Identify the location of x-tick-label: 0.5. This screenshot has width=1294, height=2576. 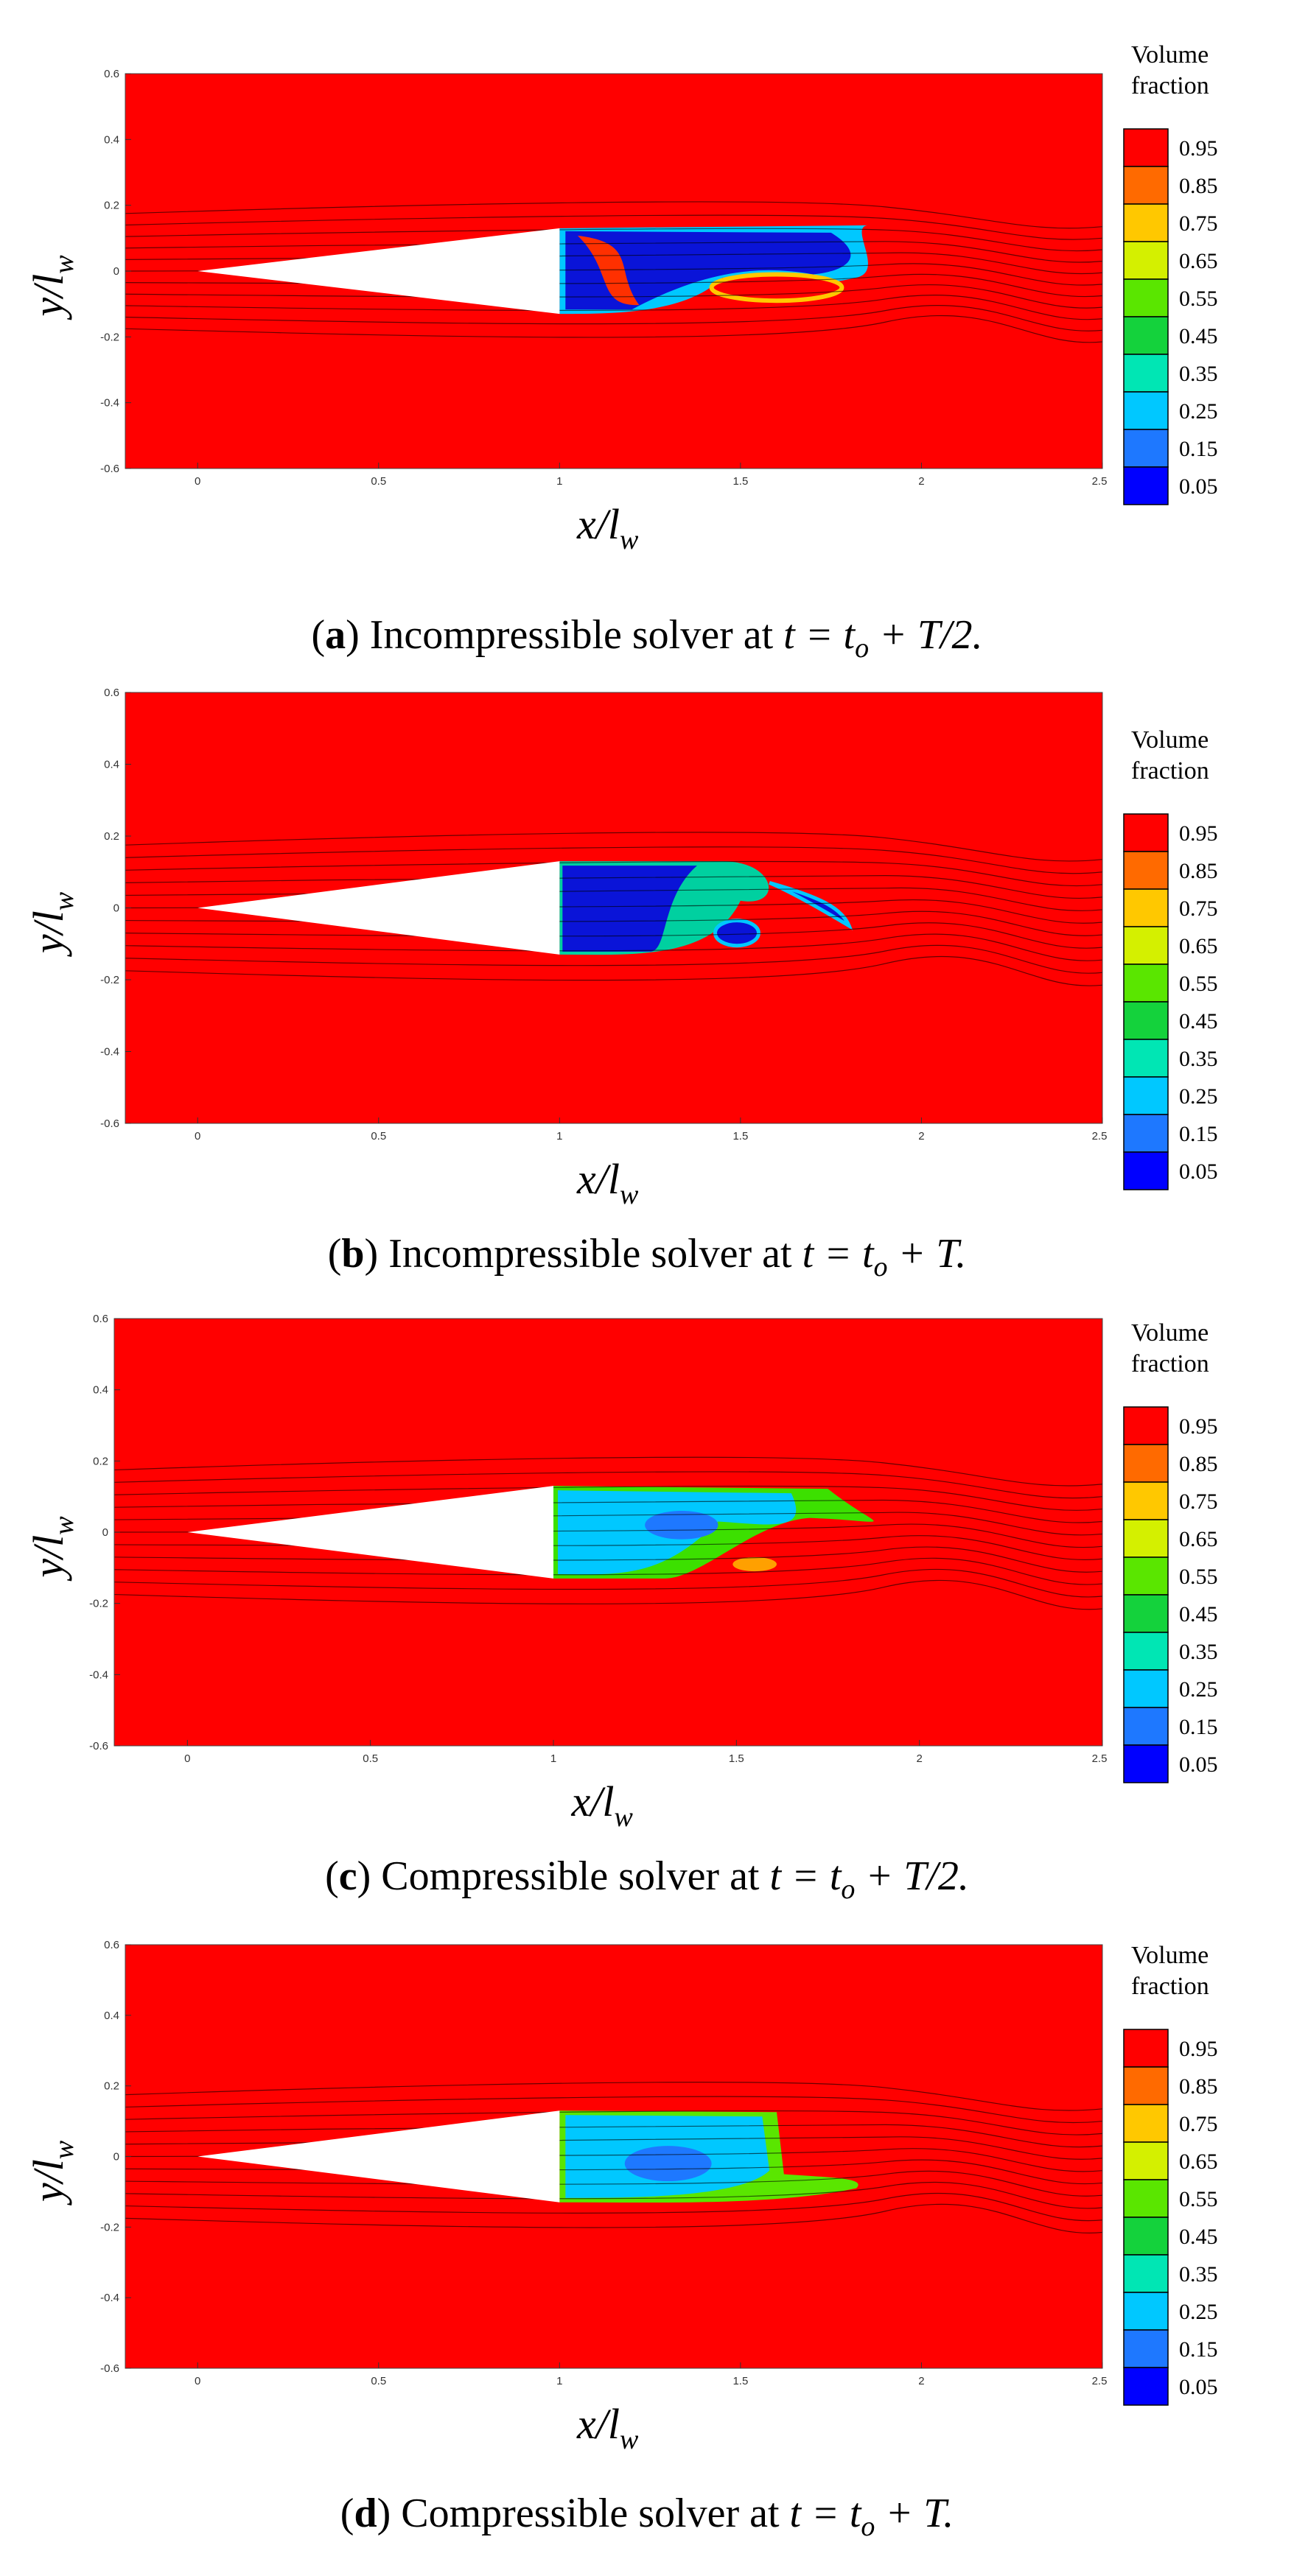
(379, 2381).